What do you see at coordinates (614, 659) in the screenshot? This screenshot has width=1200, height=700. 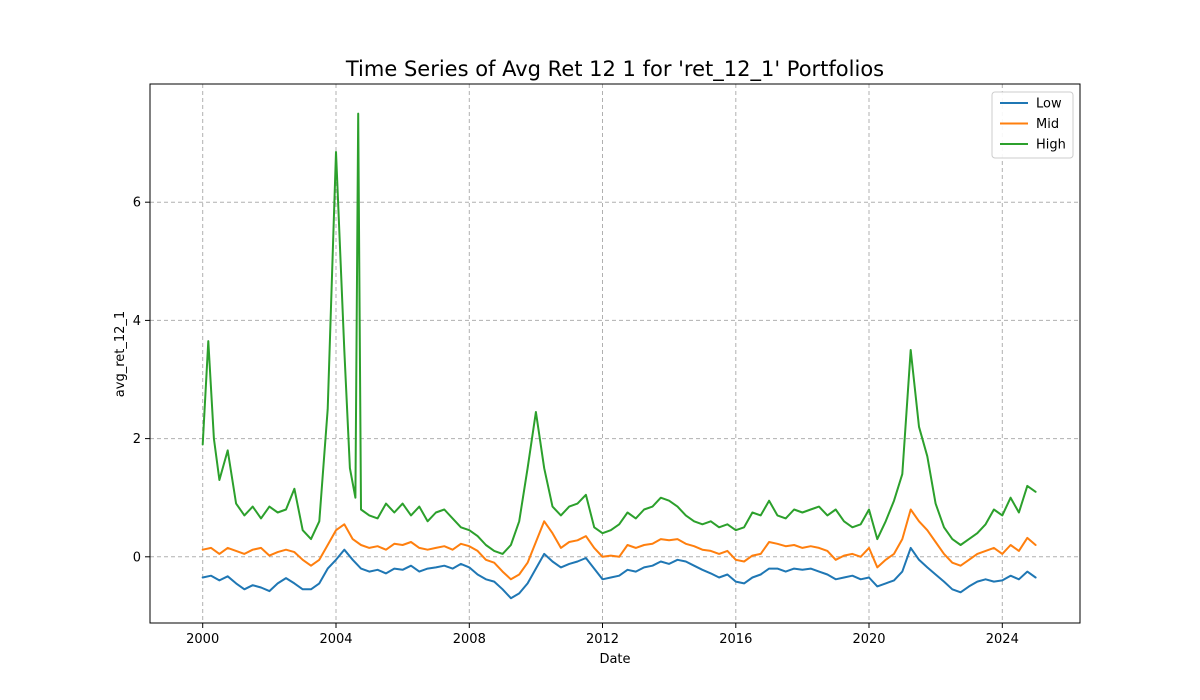 I see `x-axis-label: Date` at bounding box center [614, 659].